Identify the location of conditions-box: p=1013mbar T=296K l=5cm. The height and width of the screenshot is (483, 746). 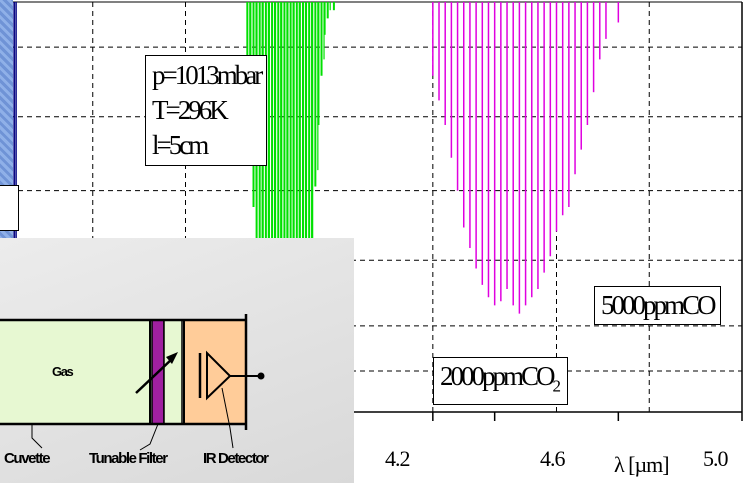
(206, 110).